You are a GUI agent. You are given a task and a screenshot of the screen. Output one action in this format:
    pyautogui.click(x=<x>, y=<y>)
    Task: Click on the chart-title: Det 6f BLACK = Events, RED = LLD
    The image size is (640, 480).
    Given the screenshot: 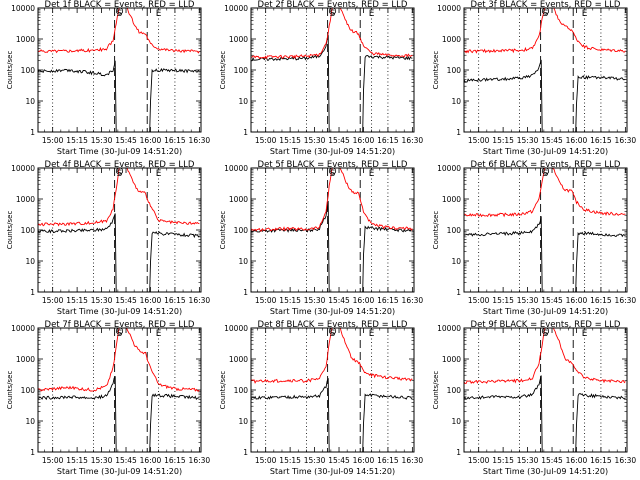 What is the action you would take?
    pyautogui.click(x=546, y=165)
    